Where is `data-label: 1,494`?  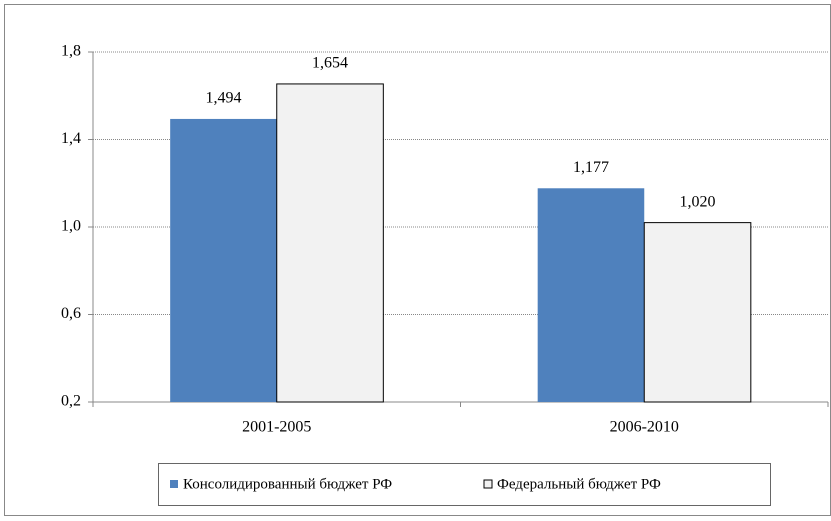 data-label: 1,494 is located at coordinates (223, 98).